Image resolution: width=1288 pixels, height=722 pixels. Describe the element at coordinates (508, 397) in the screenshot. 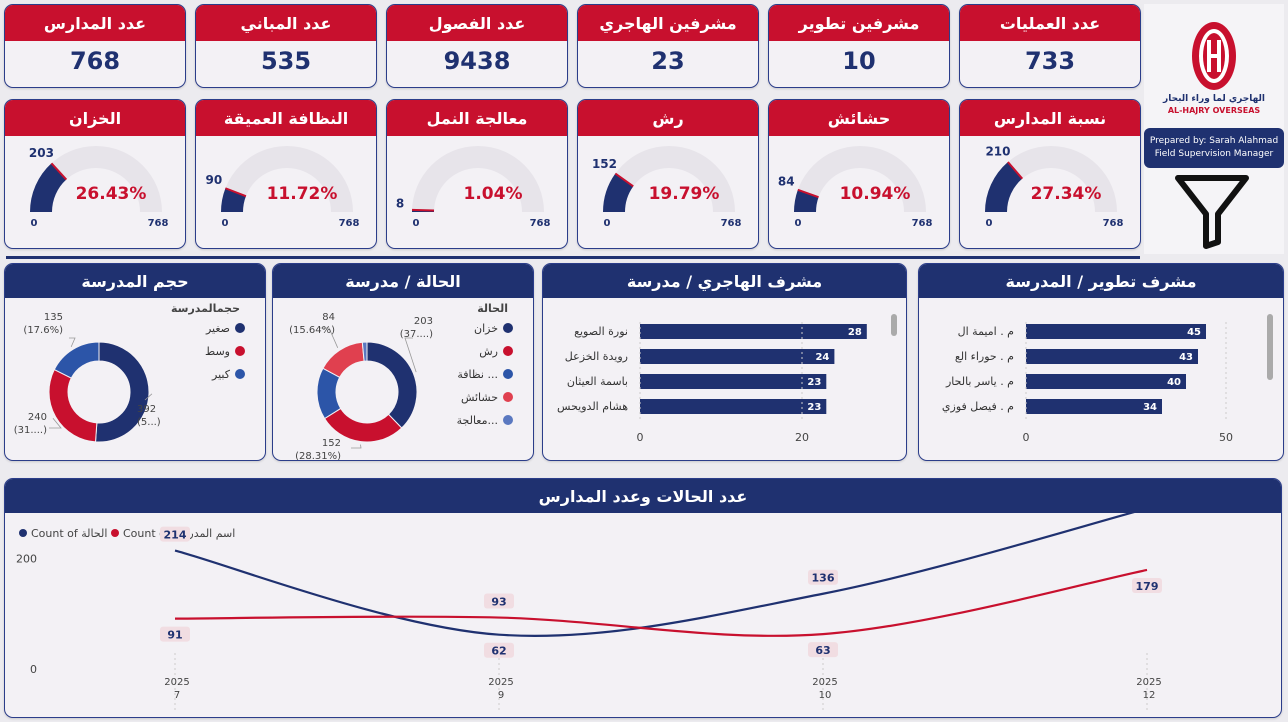

I see `legend-swatch-icon` at that location.